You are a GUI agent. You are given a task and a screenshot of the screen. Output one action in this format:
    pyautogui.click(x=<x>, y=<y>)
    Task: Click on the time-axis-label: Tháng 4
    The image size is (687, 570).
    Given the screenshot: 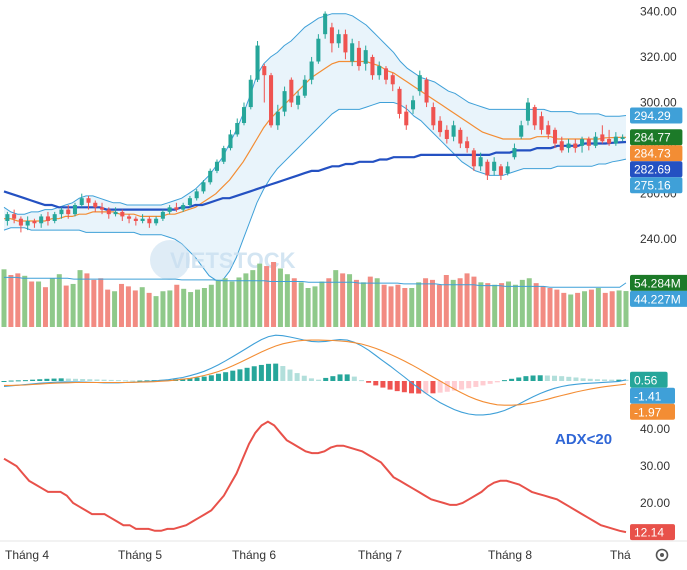 What is the action you would take?
    pyautogui.click(x=27, y=555)
    